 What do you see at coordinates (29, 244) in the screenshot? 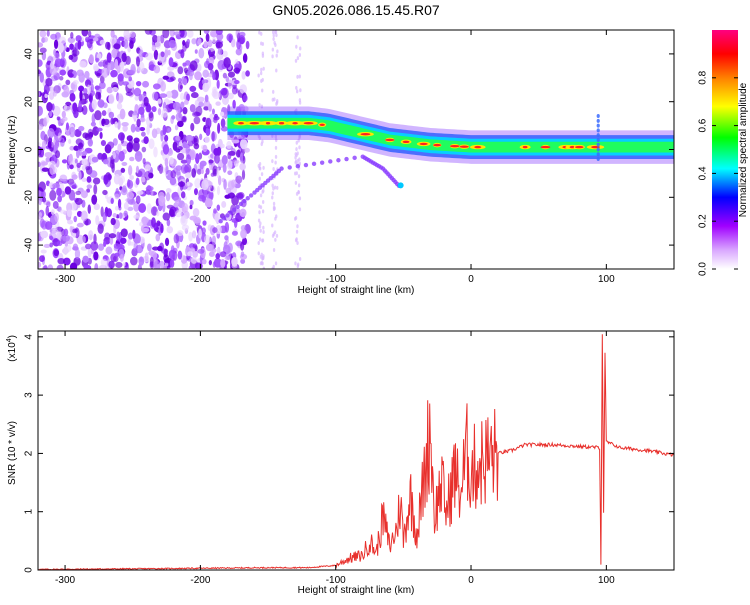
I see `spectrogram-y-tick-label: -40` at bounding box center [29, 244].